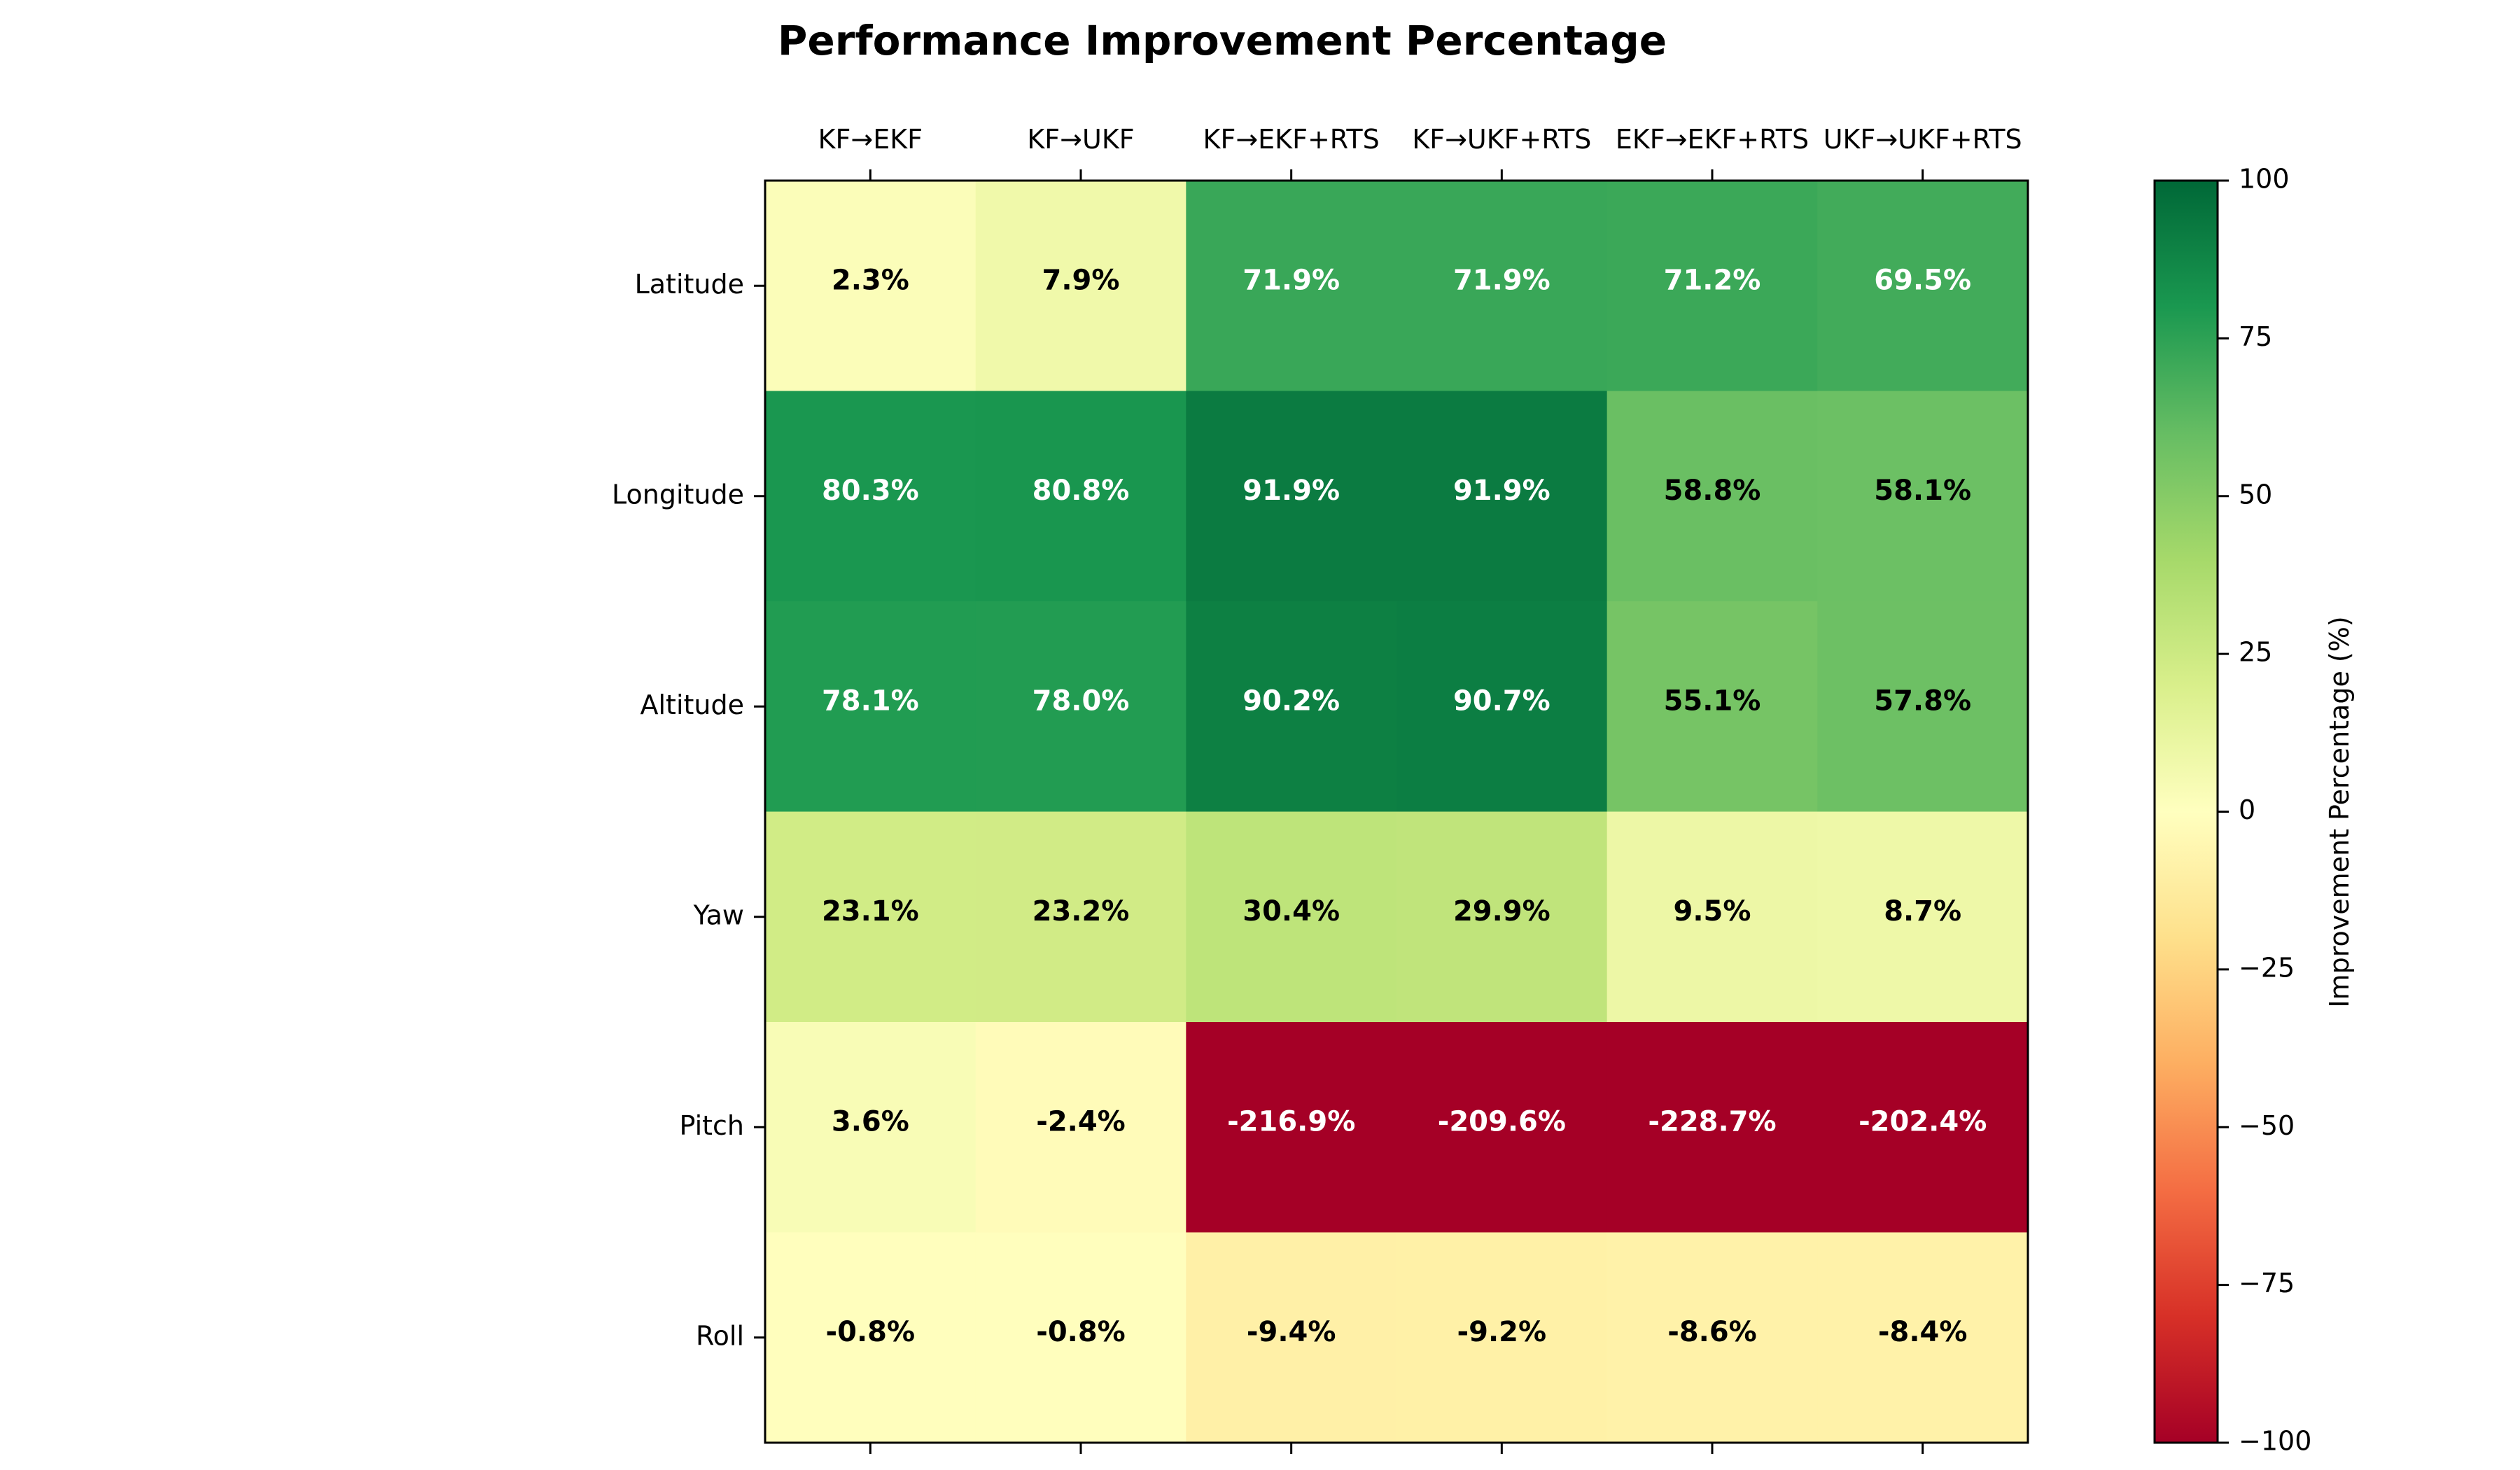  Describe the element at coordinates (1712, 280) in the screenshot. I see `cell-value-label: 71.2%` at that location.